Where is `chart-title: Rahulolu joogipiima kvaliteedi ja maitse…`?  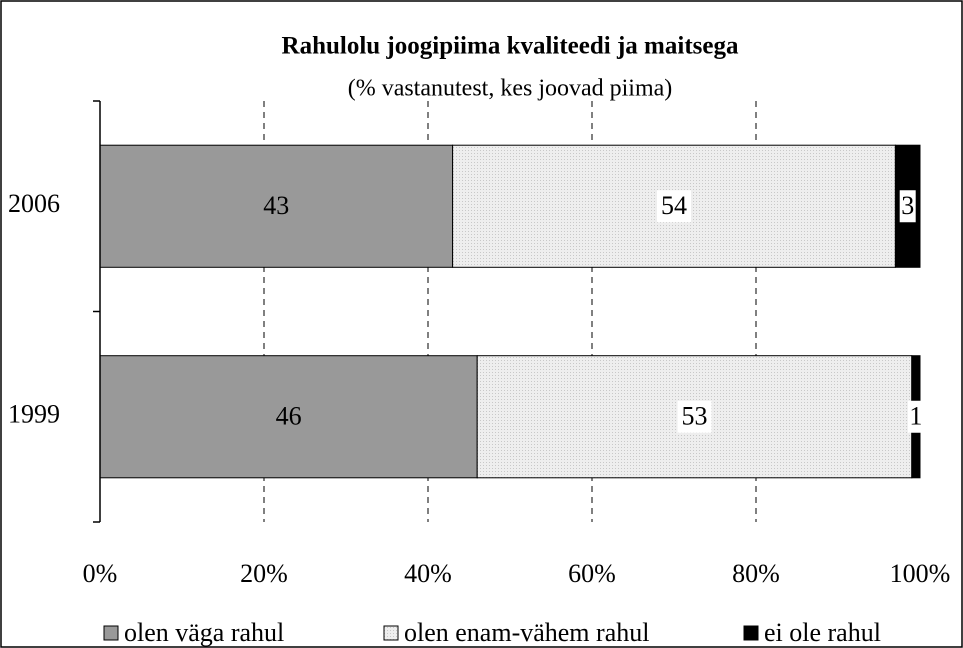
chart-title: Rahulolu joogipiima kvaliteedi ja maitse… is located at coordinates (510, 46).